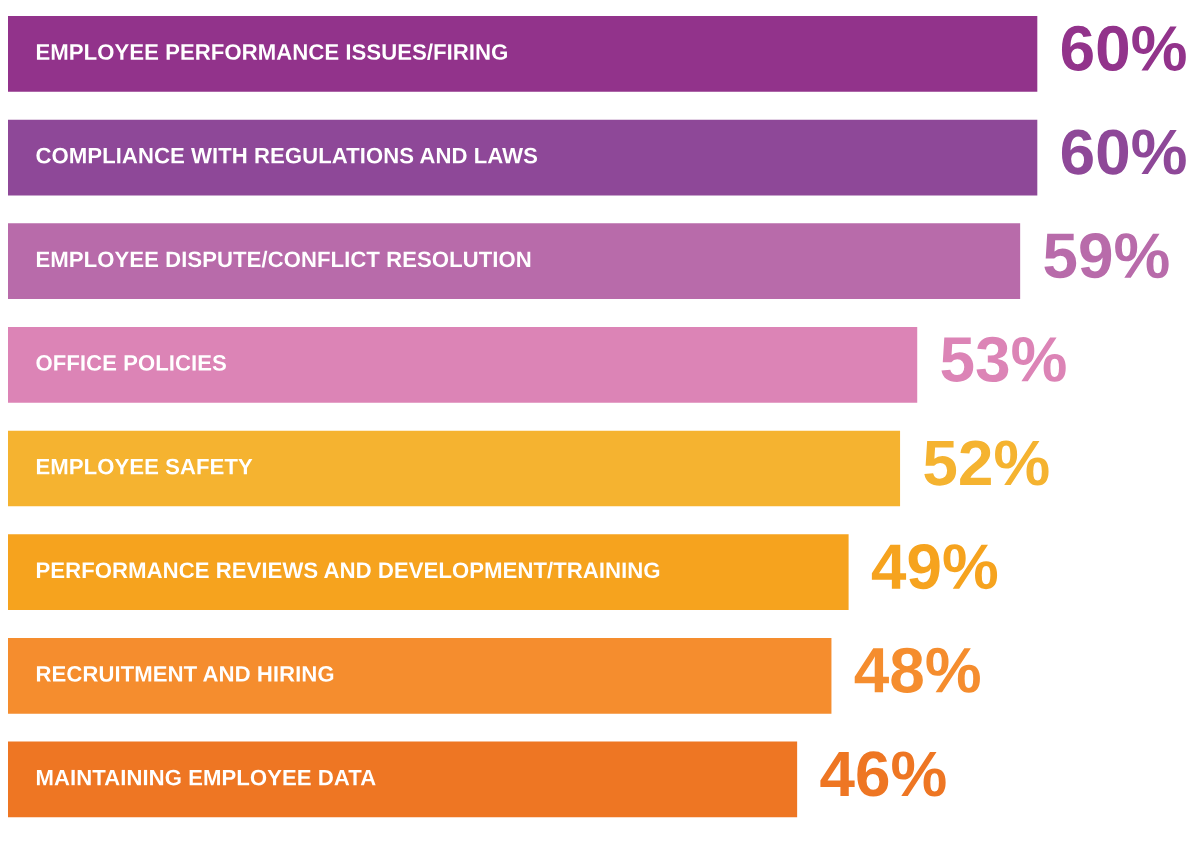 This screenshot has width=1202, height=852. Describe the element at coordinates (185, 674) in the screenshot. I see `y-tick-label: RECRUITMENT AND HIRING` at that location.